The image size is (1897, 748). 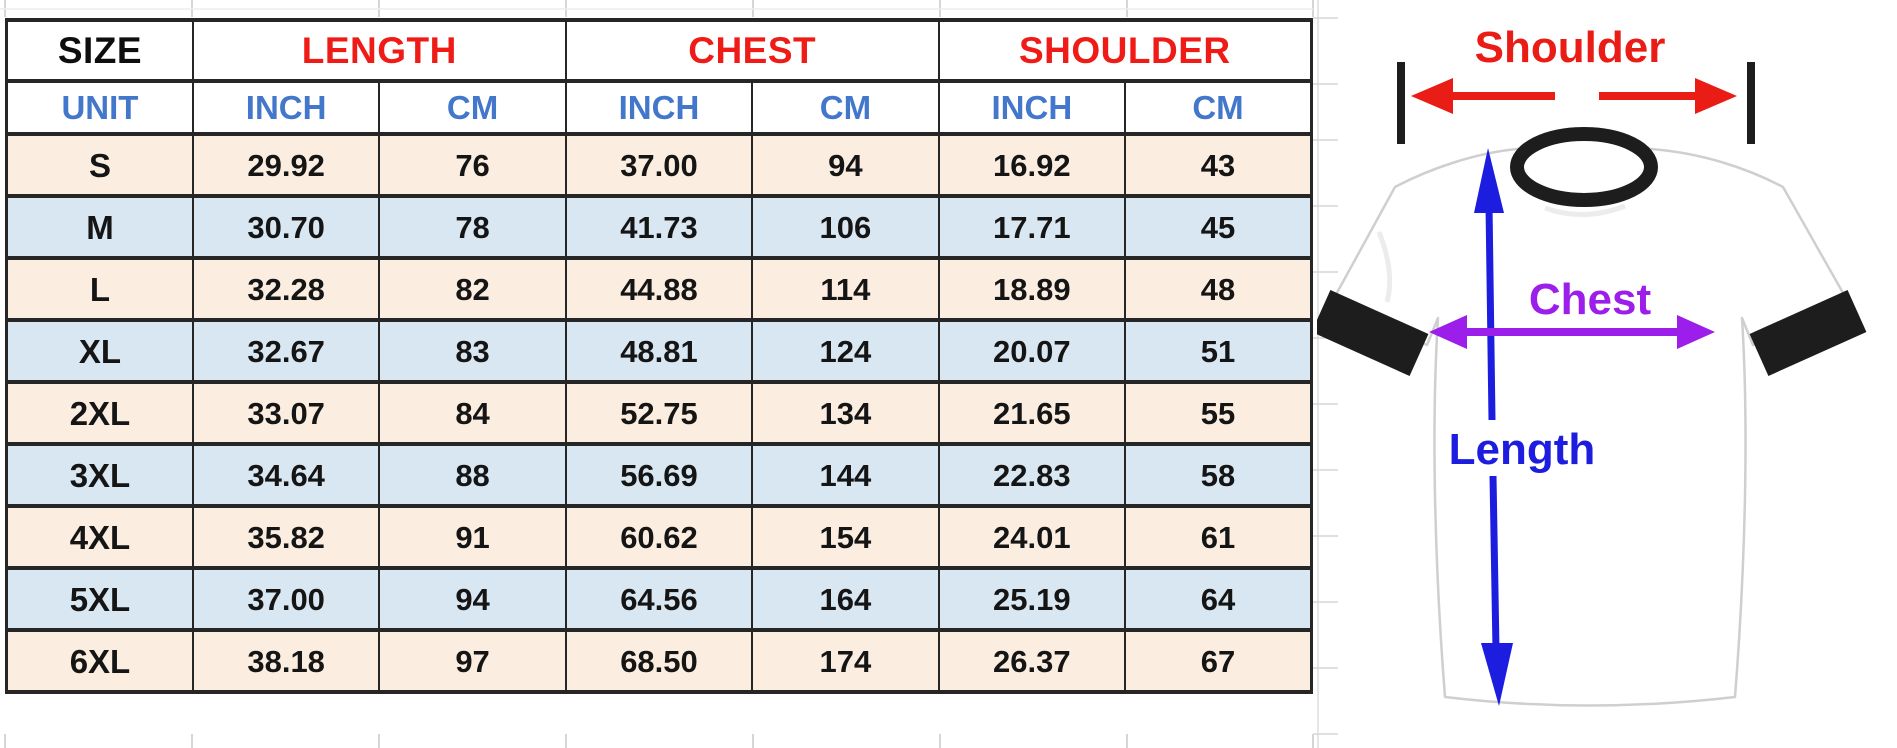 I want to click on value-cell: 64.56, so click(x=659, y=599).